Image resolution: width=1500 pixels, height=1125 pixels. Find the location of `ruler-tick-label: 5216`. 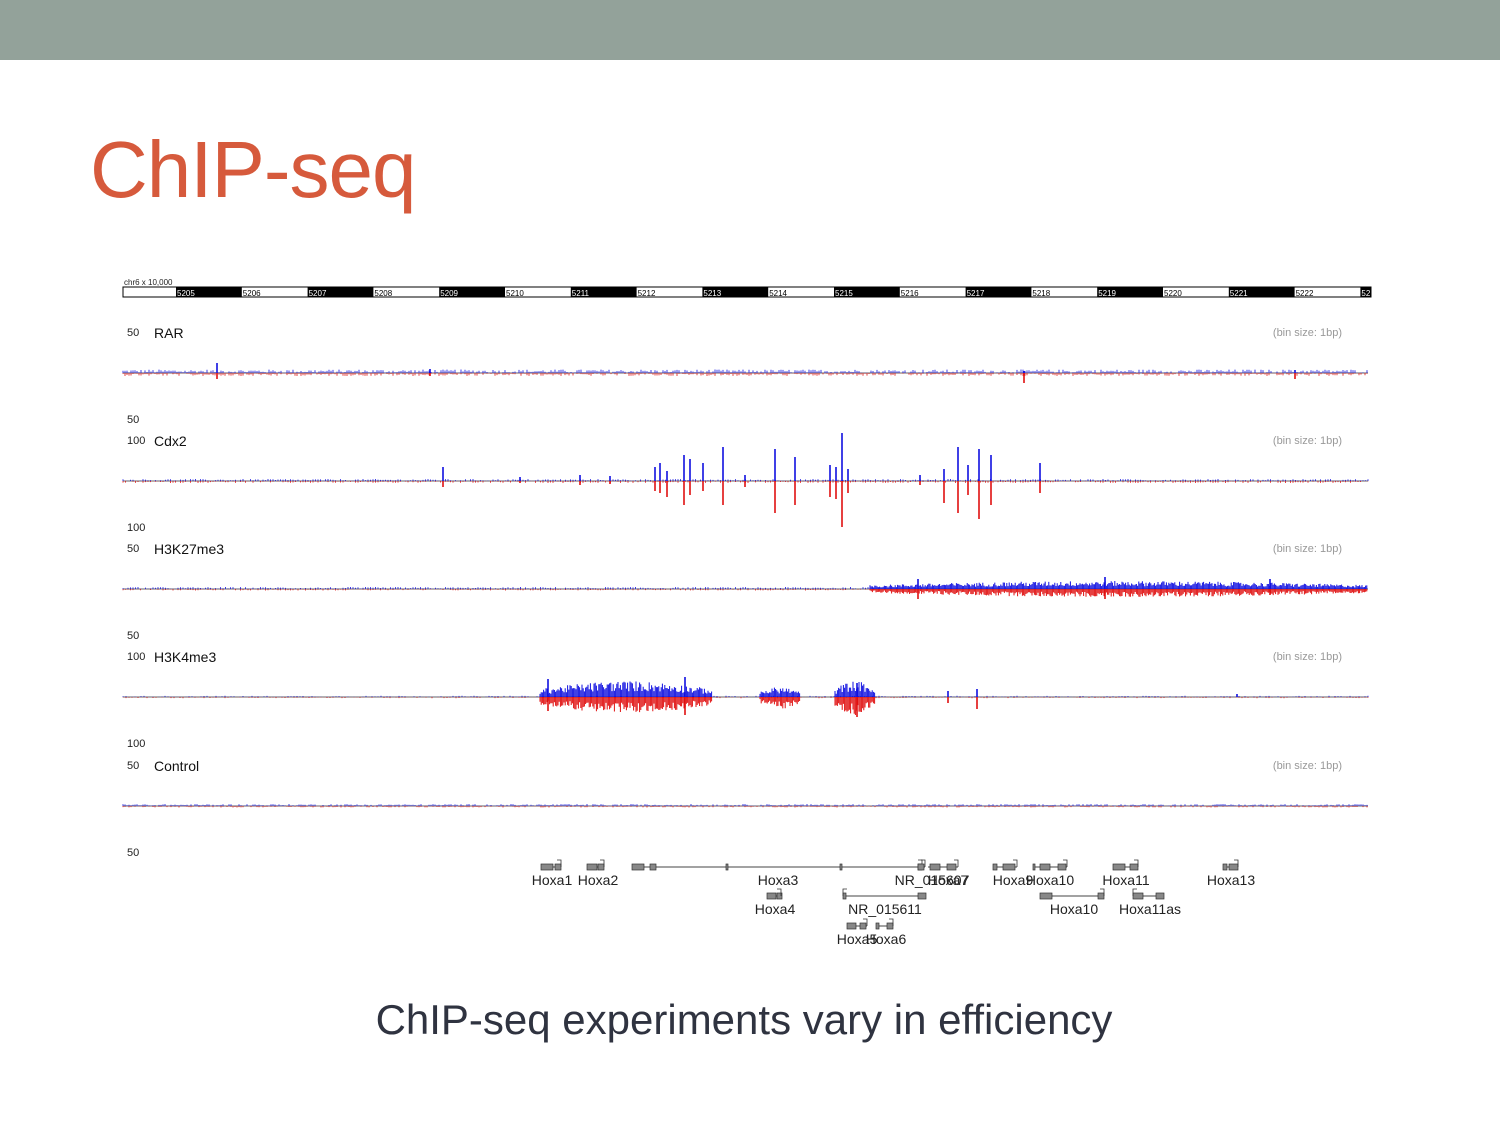

ruler-tick-label: 5216 is located at coordinates (910, 293).